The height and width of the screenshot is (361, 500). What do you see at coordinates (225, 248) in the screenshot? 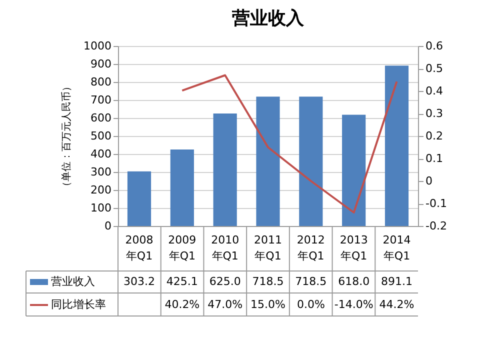
I see `x-tick-label: 2010 年Q1` at bounding box center [225, 248].